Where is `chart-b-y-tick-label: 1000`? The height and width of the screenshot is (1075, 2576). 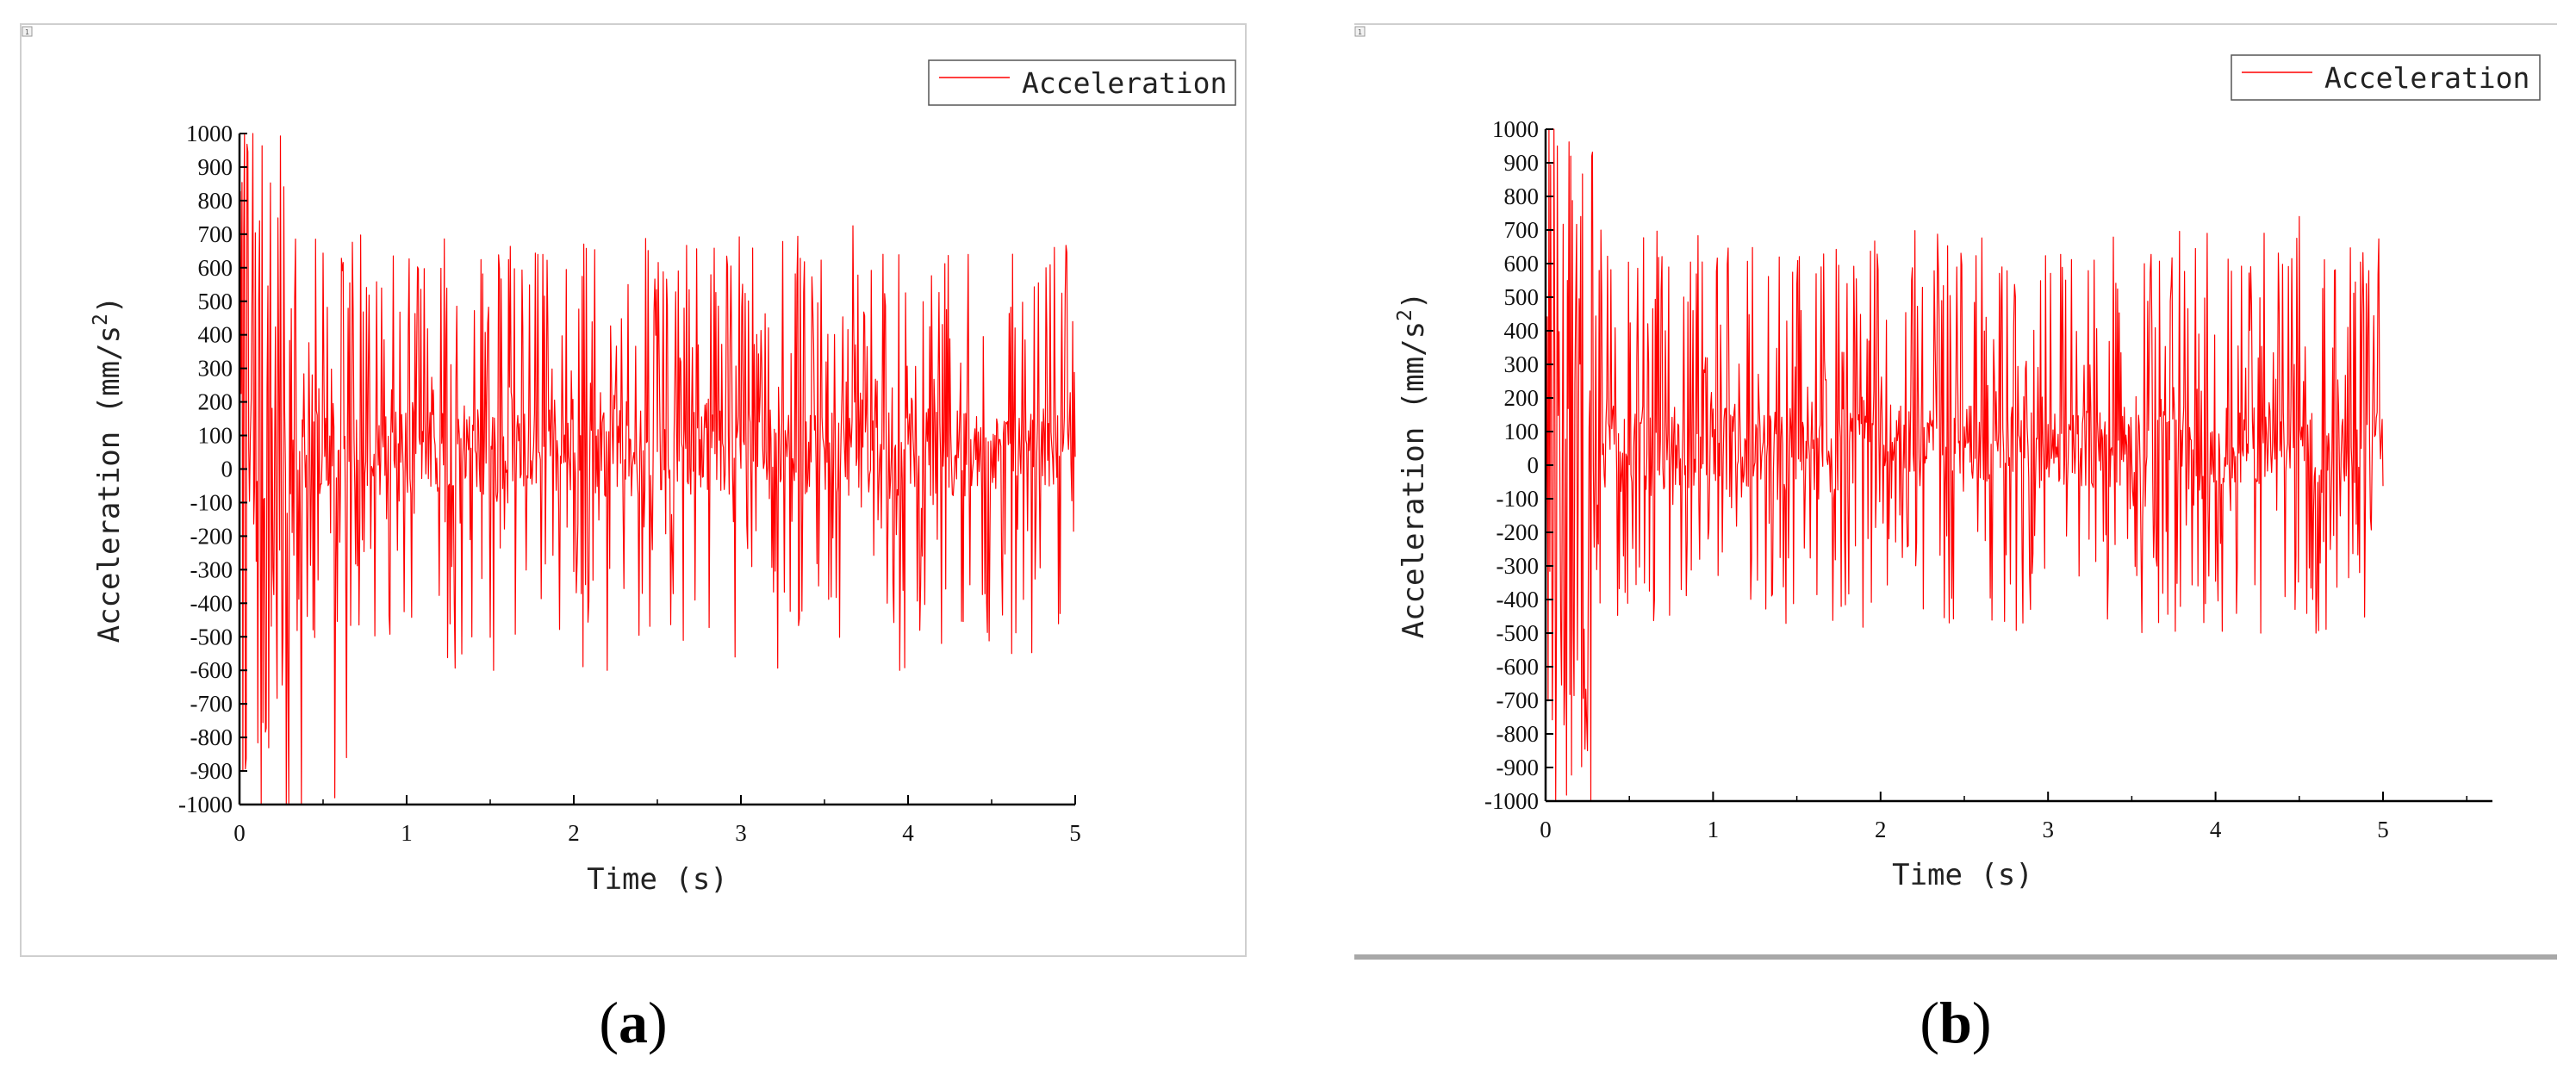
chart-b-y-tick-label: 1000 is located at coordinates (1516, 129).